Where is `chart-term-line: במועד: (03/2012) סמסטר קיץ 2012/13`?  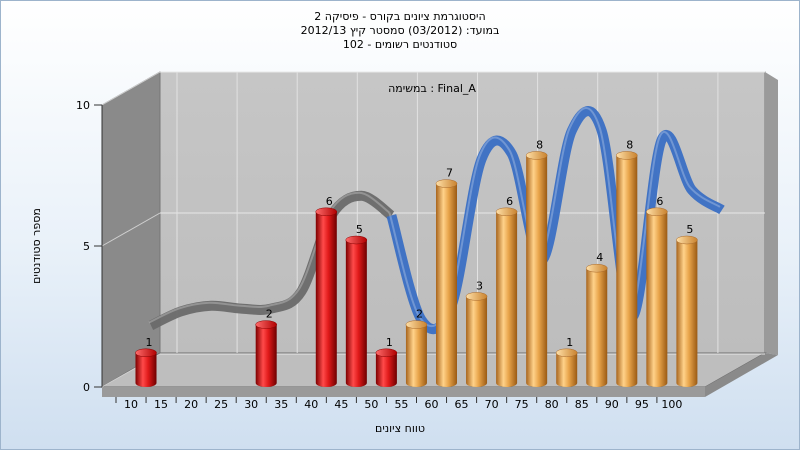
chart-term-line: במועד: (03/2012) סמסטר קיץ 2012/13 is located at coordinates (400, 30).